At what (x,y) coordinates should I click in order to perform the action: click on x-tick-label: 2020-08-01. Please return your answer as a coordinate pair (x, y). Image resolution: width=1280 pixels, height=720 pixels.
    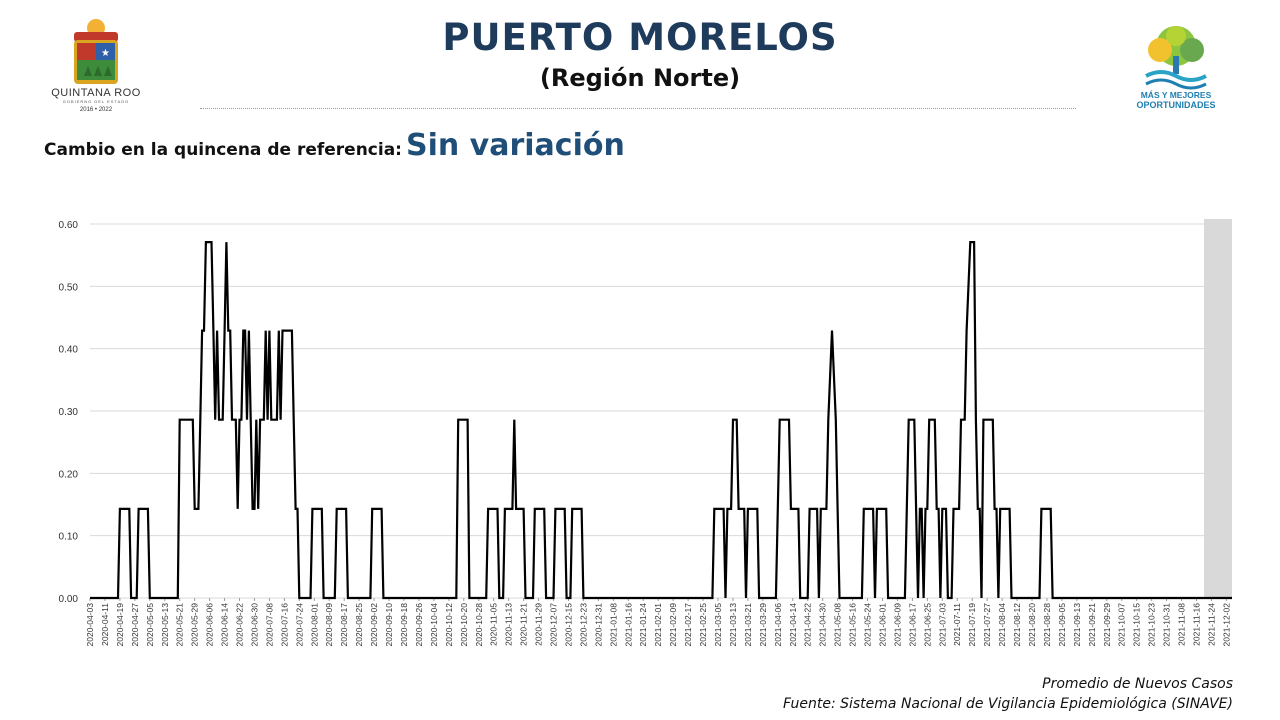
    Looking at the image, I should click on (314, 625).